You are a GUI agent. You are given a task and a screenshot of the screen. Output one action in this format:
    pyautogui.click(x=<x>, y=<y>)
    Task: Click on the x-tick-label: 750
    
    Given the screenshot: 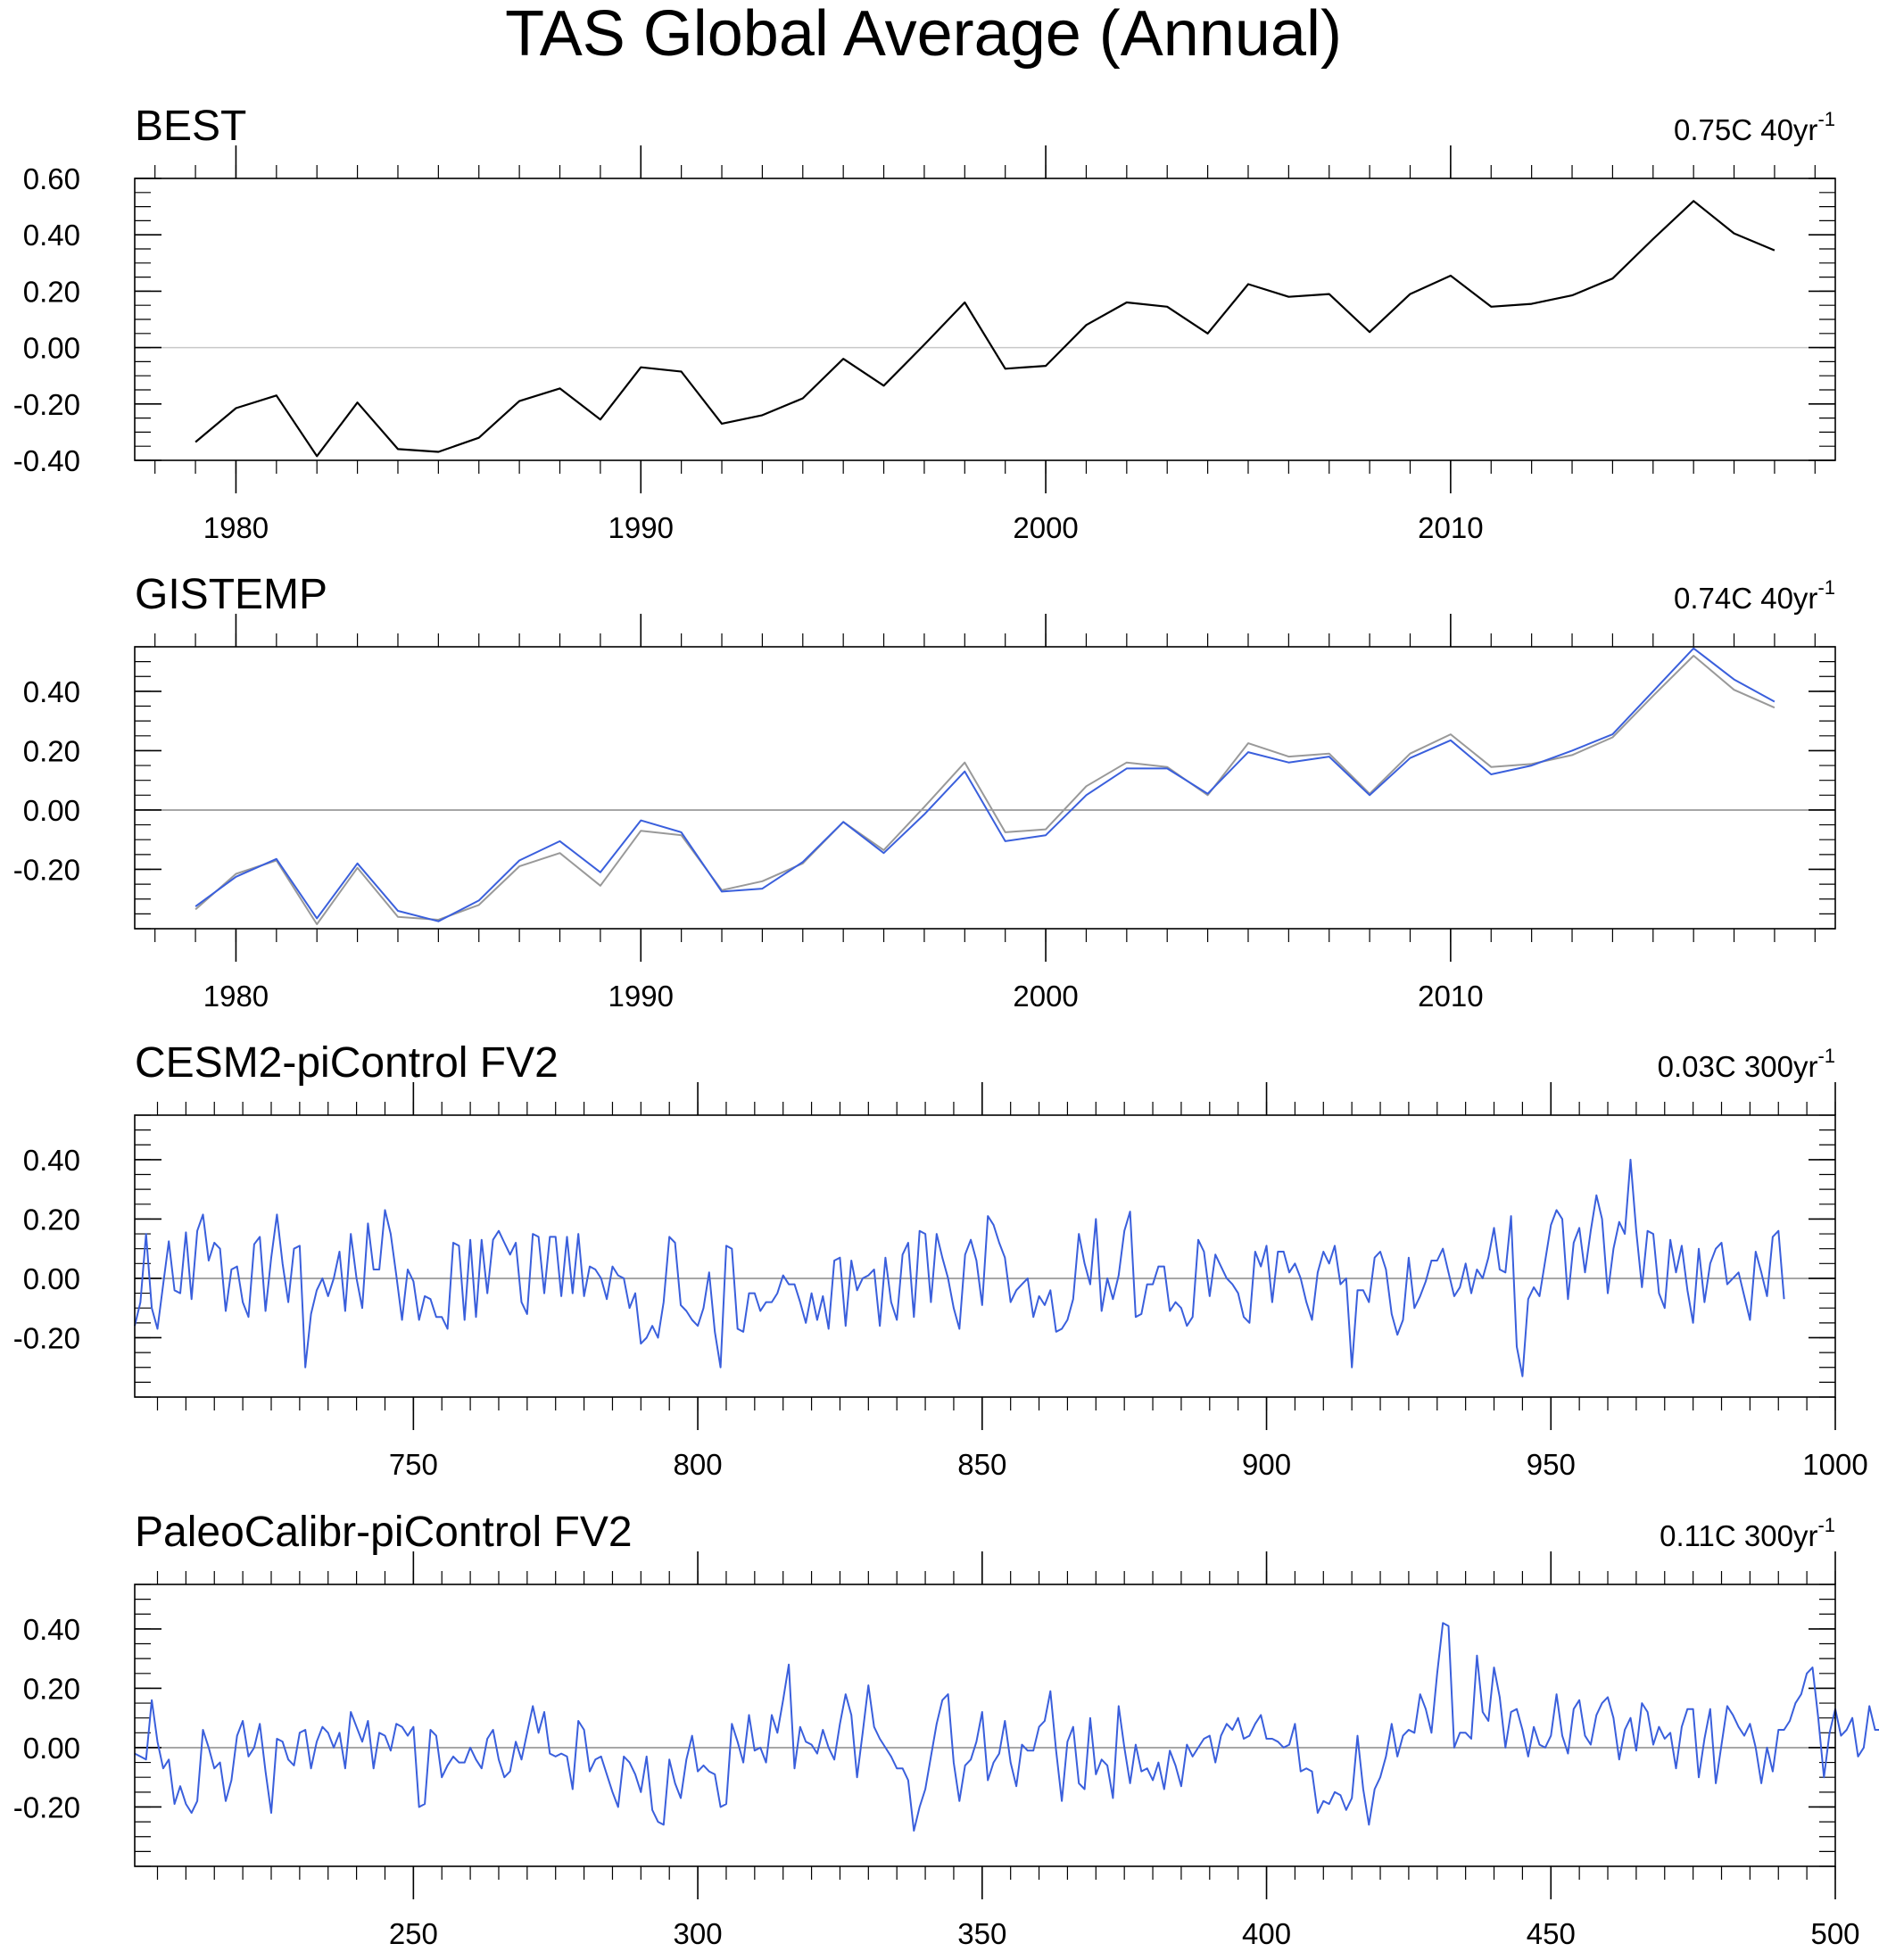 What is the action you would take?
    pyautogui.click(x=413, y=1464)
    